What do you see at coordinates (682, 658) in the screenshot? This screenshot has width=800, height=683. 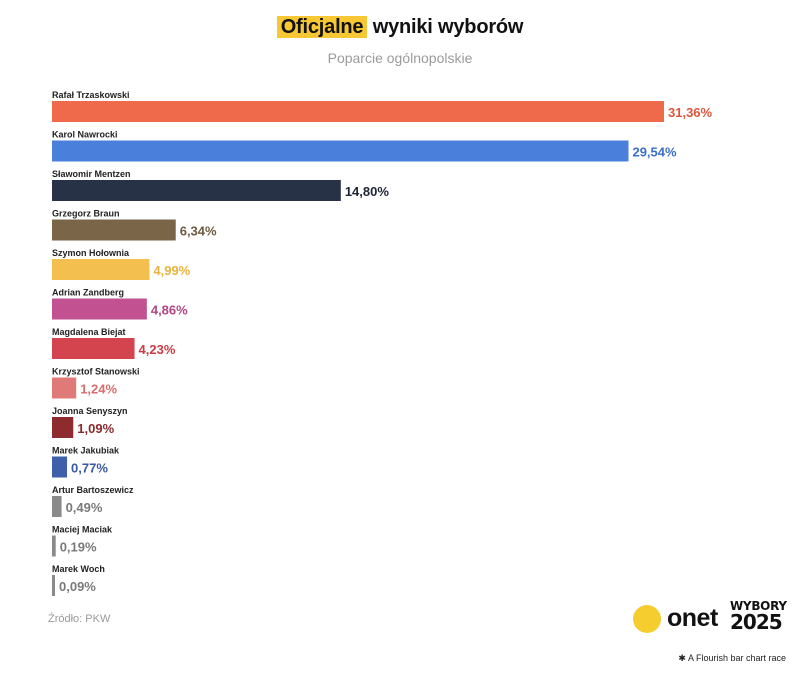 I see `flourish-icon: ✱` at bounding box center [682, 658].